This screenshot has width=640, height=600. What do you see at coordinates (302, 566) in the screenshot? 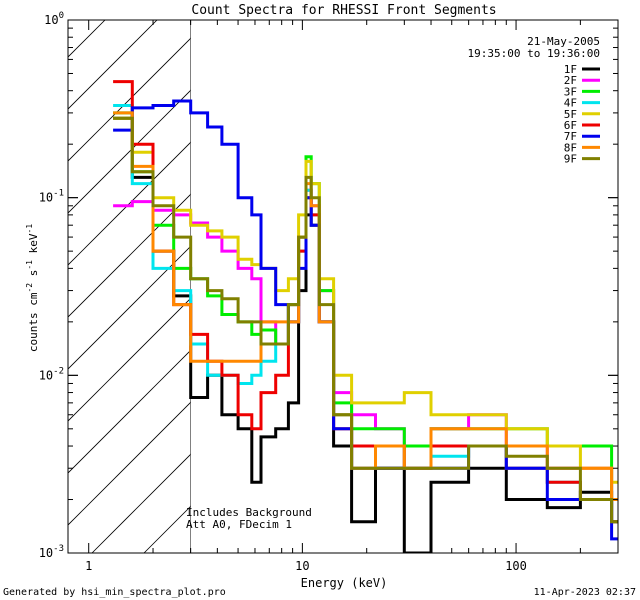
I see `x-tick-label-10: 10` at bounding box center [302, 566].